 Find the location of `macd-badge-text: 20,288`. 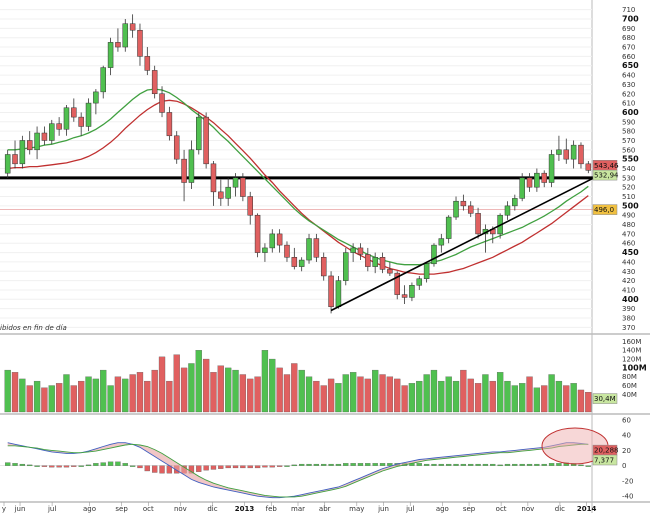

macd-badge-text: 20,288 is located at coordinates (606, 451).